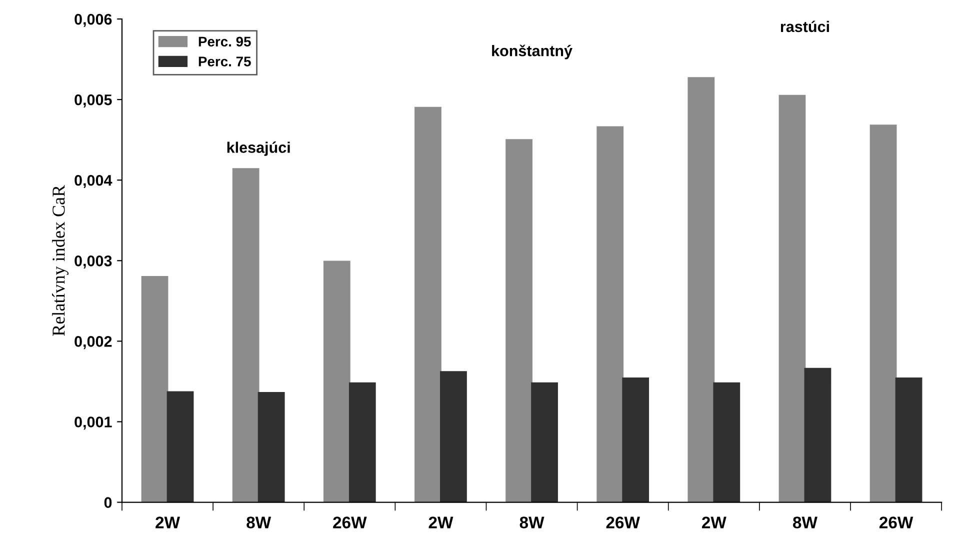 The height and width of the screenshot is (543, 953). Describe the element at coordinates (108, 502) in the screenshot. I see `y-tick-label: 0` at that location.